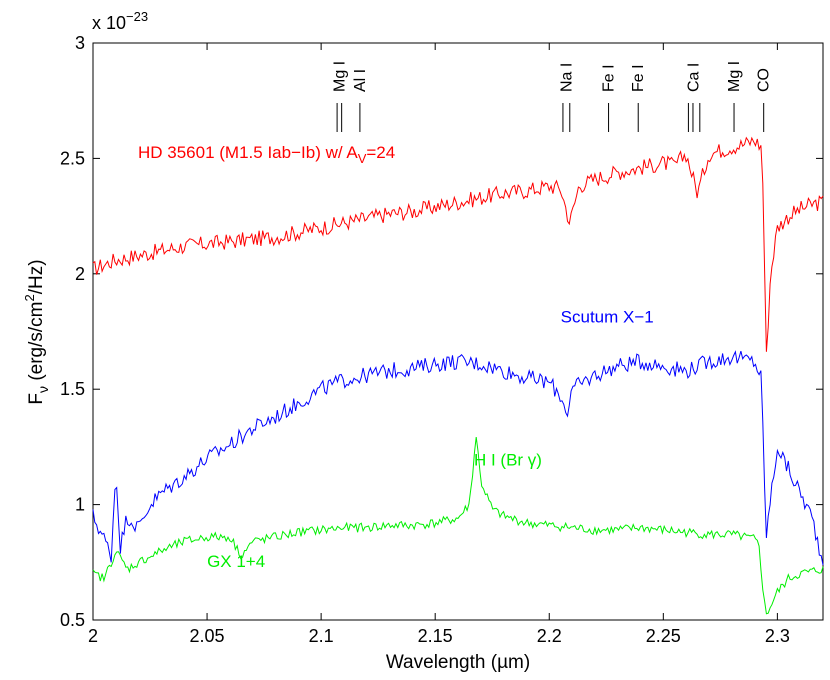 The height and width of the screenshot is (680, 830). Describe the element at coordinates (360, 80) in the screenshot. I see `line-marker-label: Al I` at that location.